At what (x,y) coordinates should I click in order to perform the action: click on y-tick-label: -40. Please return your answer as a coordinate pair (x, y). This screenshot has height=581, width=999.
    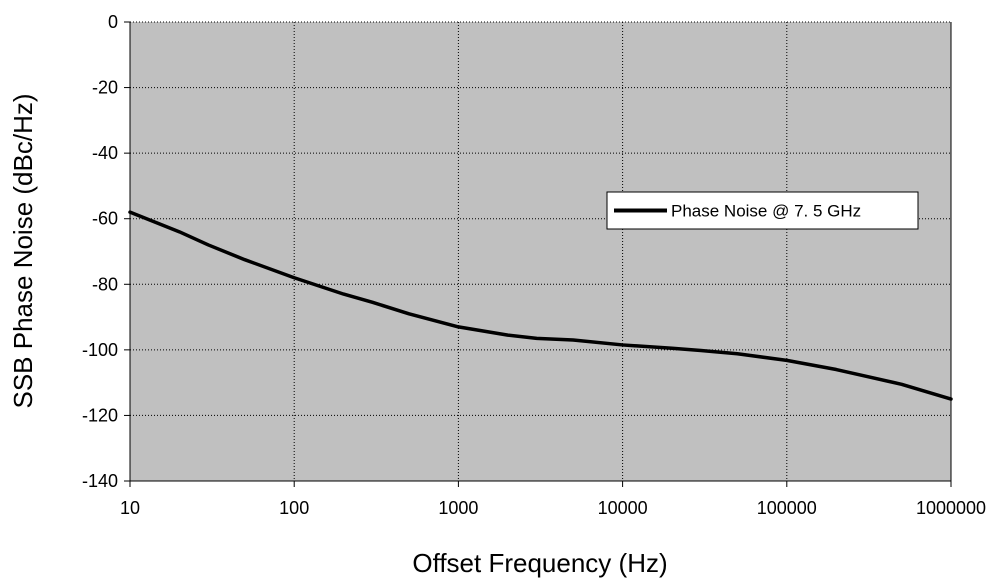
    Looking at the image, I should click on (105, 153).